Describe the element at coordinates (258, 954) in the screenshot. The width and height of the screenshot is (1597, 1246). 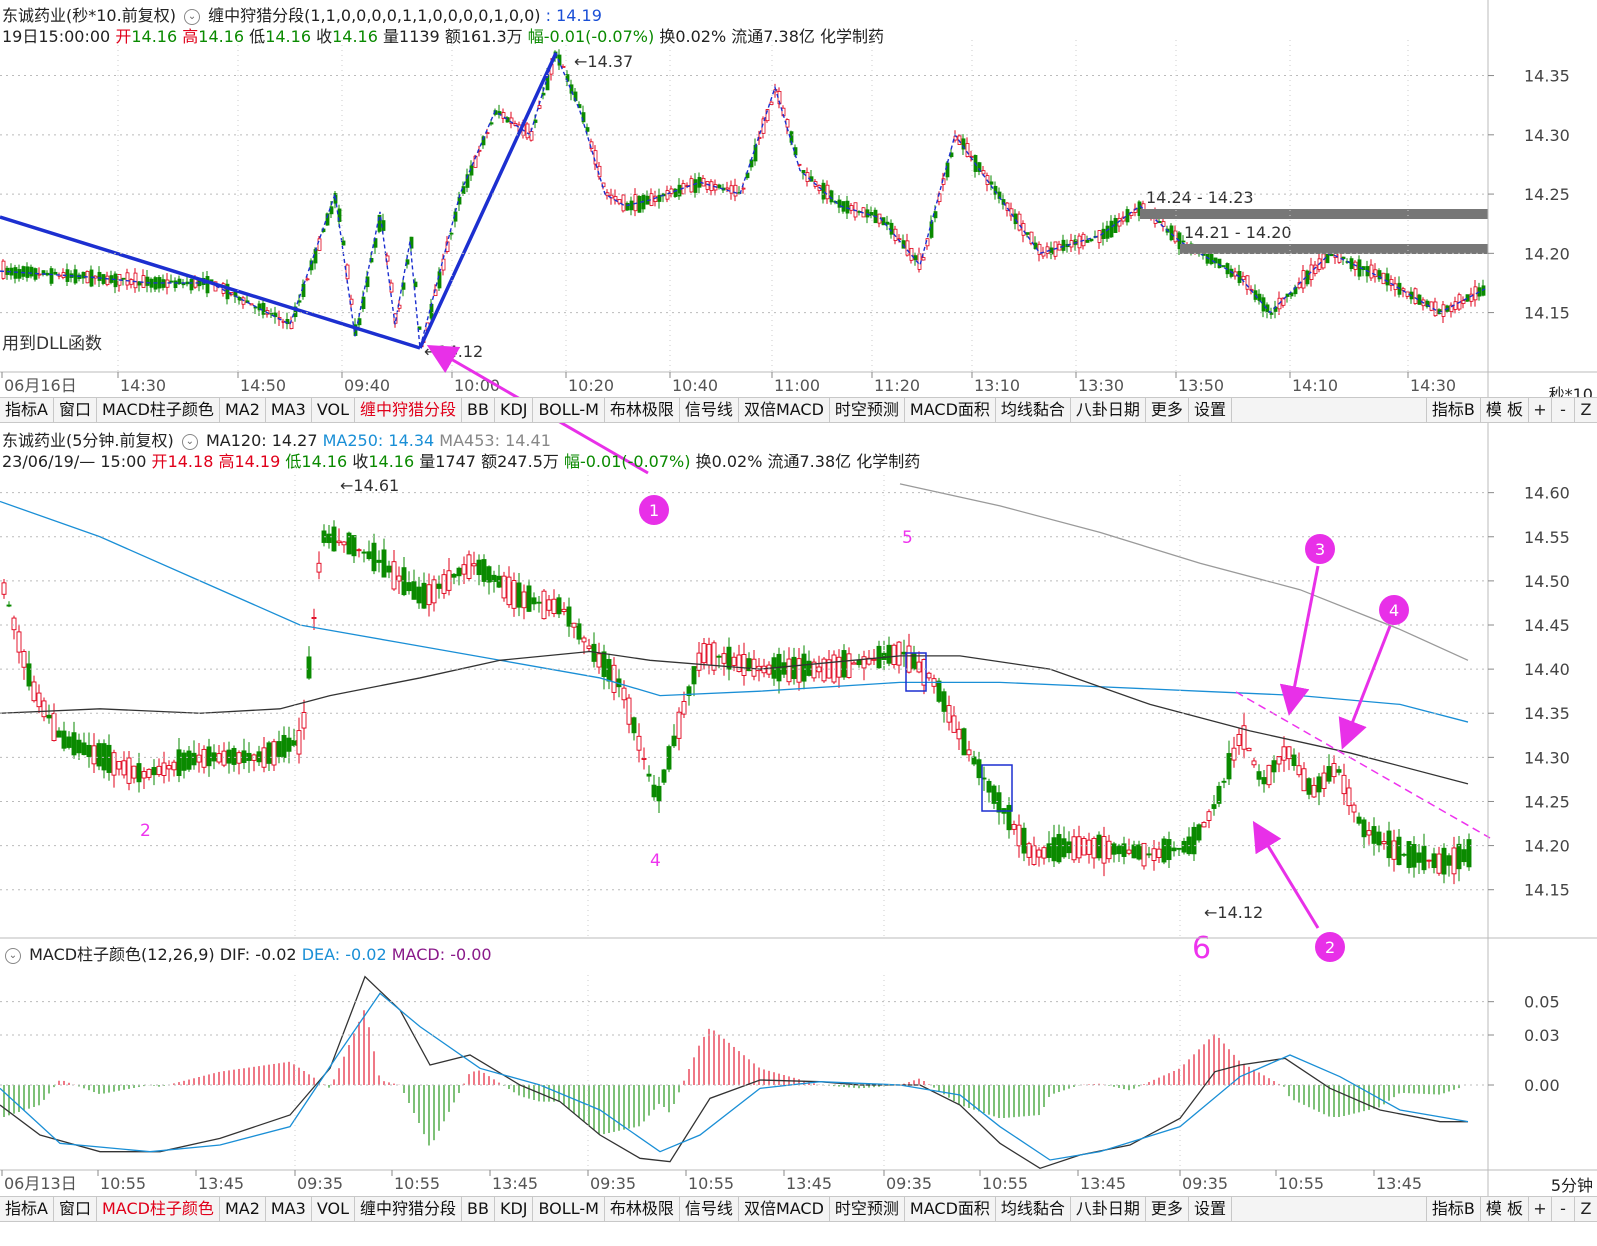
I see `panel3-dif: DIF: -0.02` at that location.